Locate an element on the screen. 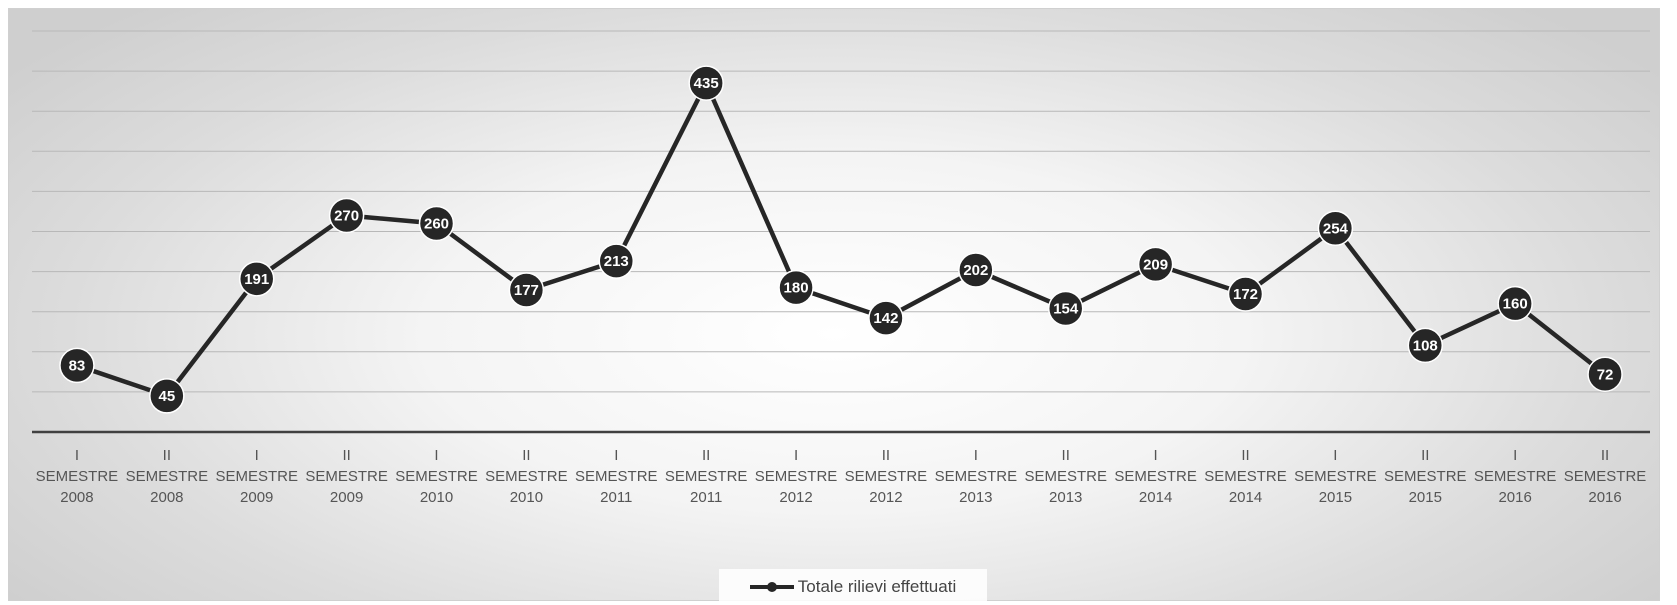 Image resolution: width=1677 pixels, height=605 pixels. data-label: 202 is located at coordinates (975, 270).